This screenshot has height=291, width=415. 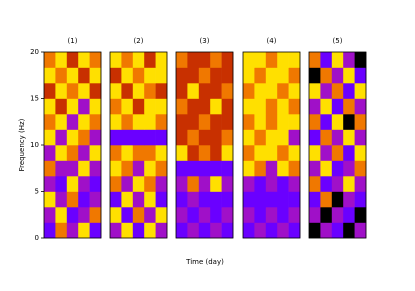 I want to click on y-tick-label: 20, so click(x=34, y=52).